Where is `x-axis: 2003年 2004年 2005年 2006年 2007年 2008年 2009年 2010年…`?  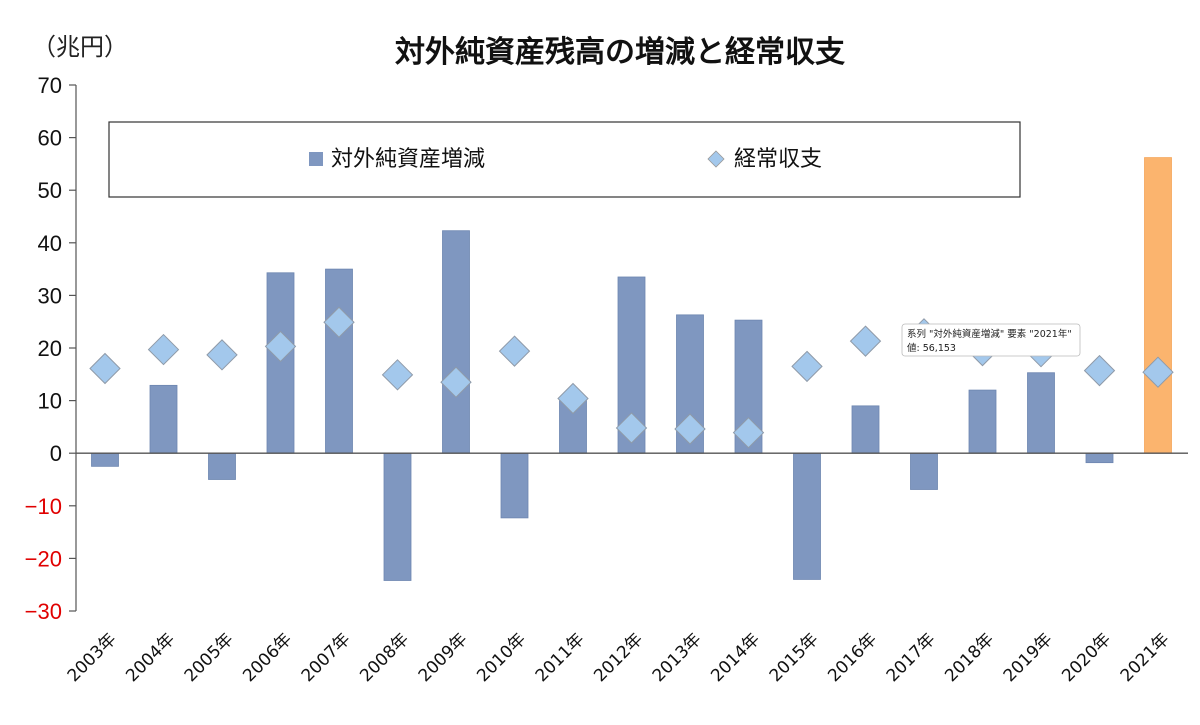 x-axis: 2003年 2004年 2005年 2006年 2007年 2008年 2009年 2010年… is located at coordinates (619, 657).